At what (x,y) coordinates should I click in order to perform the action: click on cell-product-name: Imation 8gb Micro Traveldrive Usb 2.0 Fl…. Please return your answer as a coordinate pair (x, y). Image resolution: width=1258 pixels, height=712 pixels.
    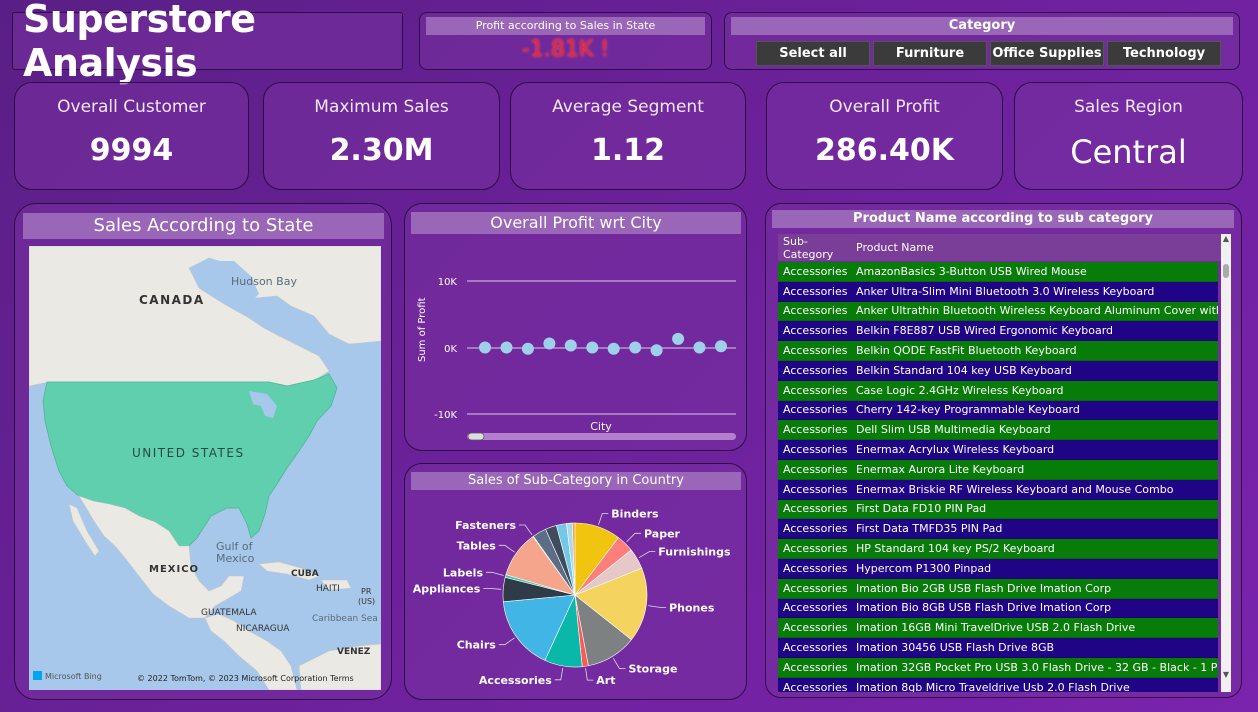
    Looking at the image, I should click on (993, 686).